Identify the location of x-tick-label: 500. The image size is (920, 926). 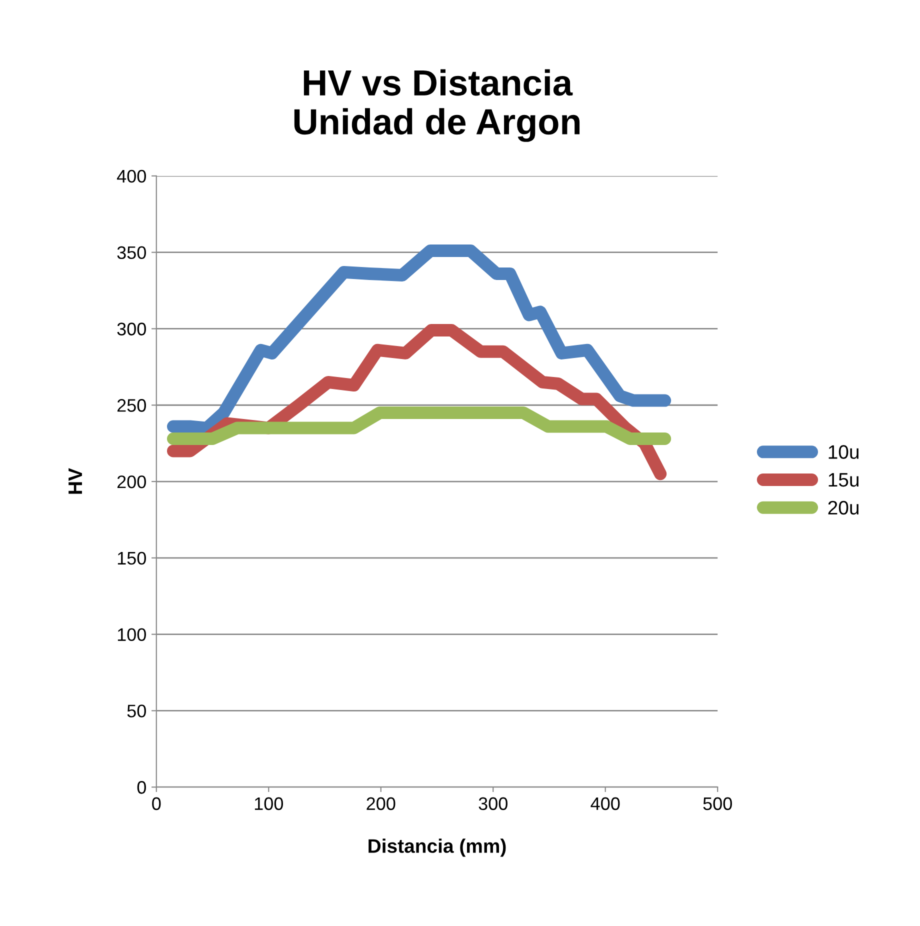
(717, 803).